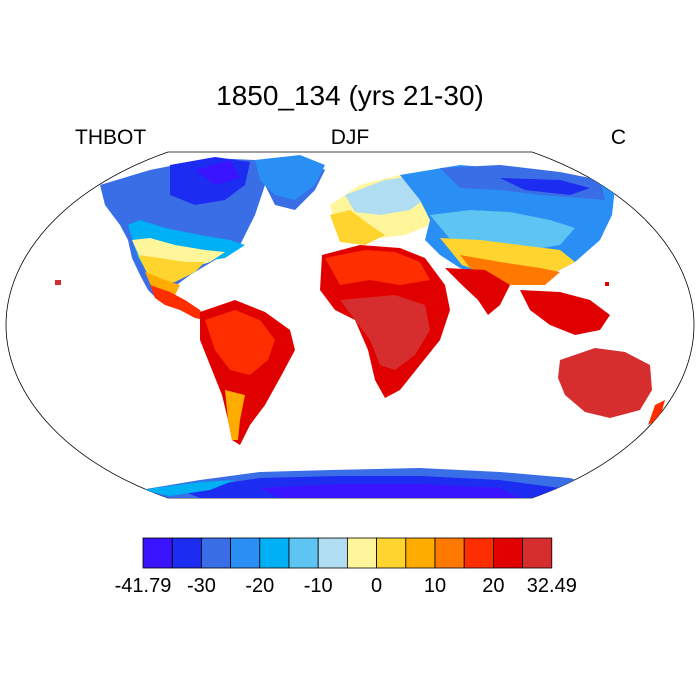 This screenshot has width=700, height=700. Describe the element at coordinates (290, 177) in the screenshot. I see `greenland` at that location.